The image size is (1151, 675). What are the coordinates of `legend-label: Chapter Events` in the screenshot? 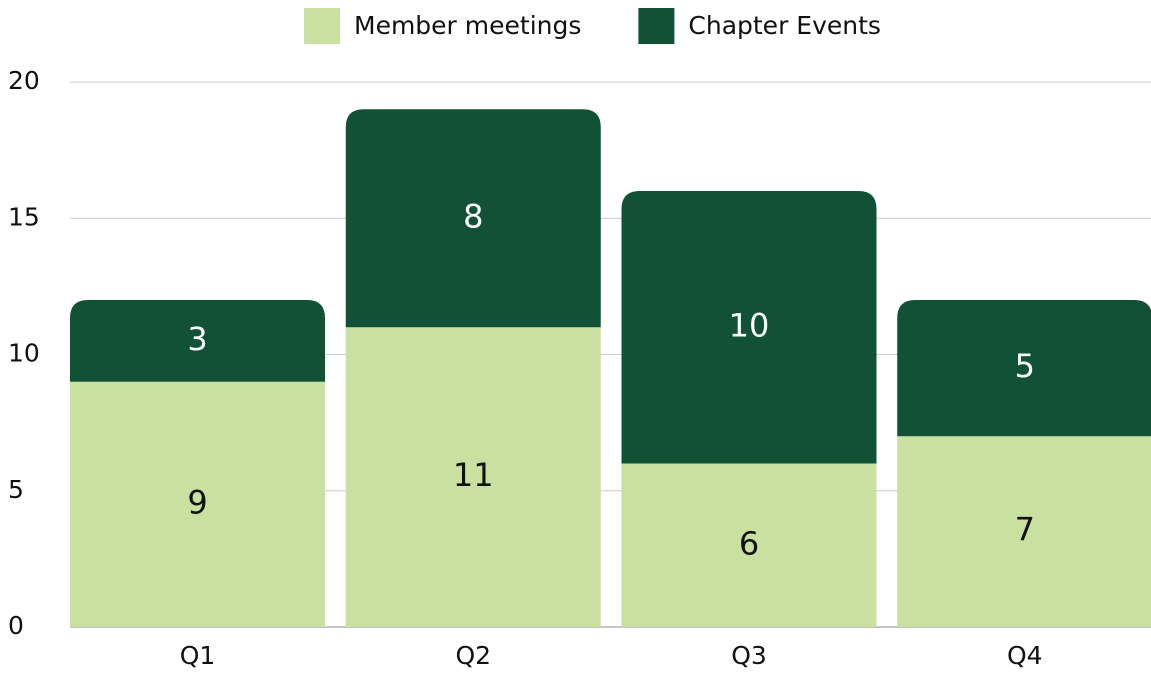 It's located at (784, 25).